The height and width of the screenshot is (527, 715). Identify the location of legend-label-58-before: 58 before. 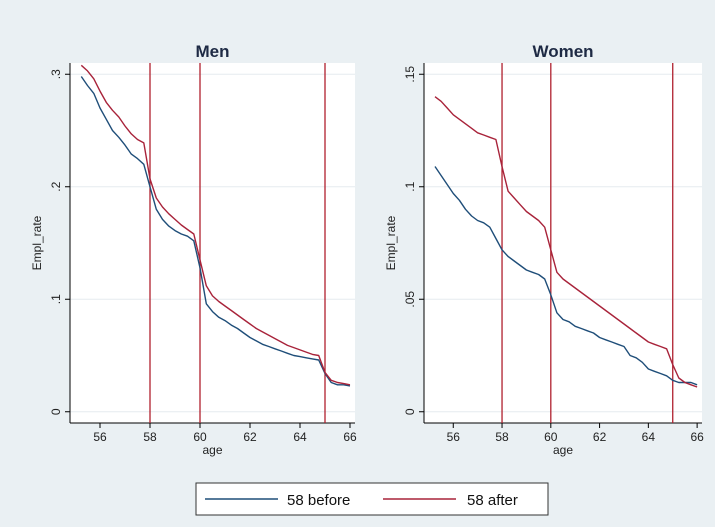
(318, 500).